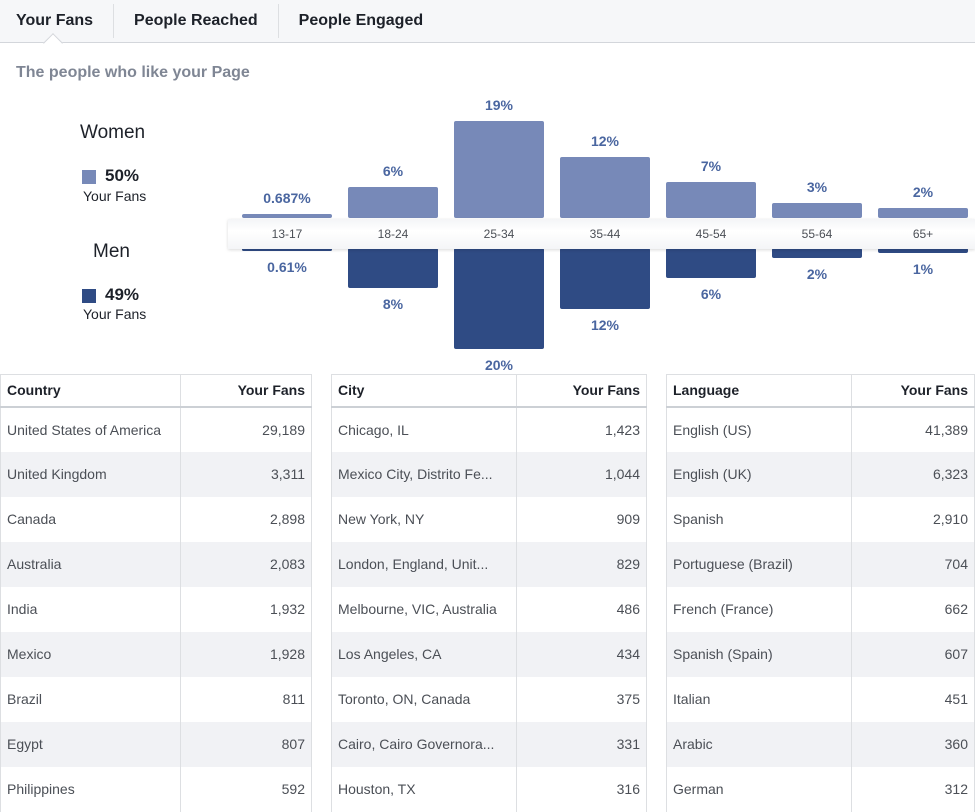 The image size is (975, 812). I want to click on fans-cell: 909, so click(628, 519).